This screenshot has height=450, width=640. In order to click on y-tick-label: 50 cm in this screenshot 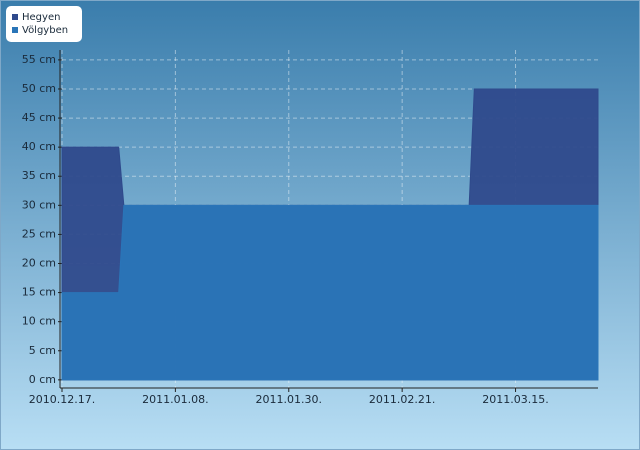, I will do `click(39, 88)`.